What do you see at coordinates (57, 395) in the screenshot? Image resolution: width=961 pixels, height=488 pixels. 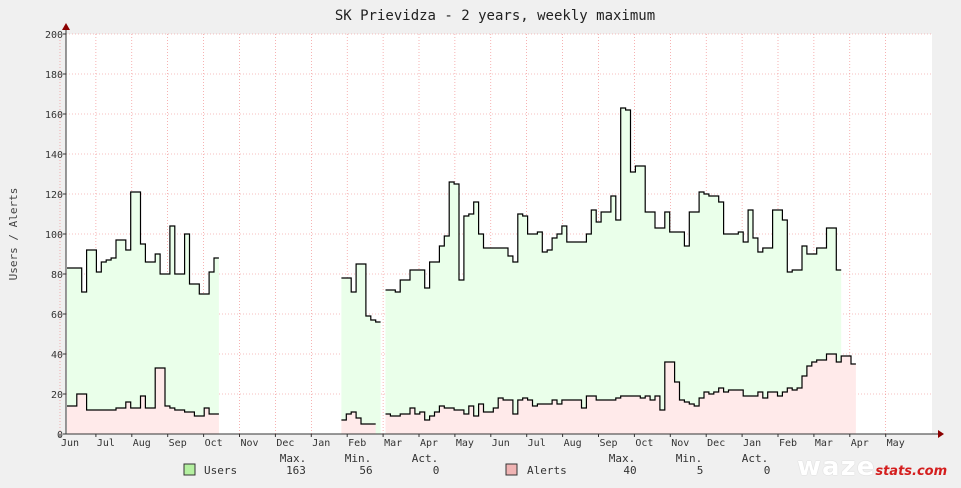 I see `y-tick-label: 20` at bounding box center [57, 395].